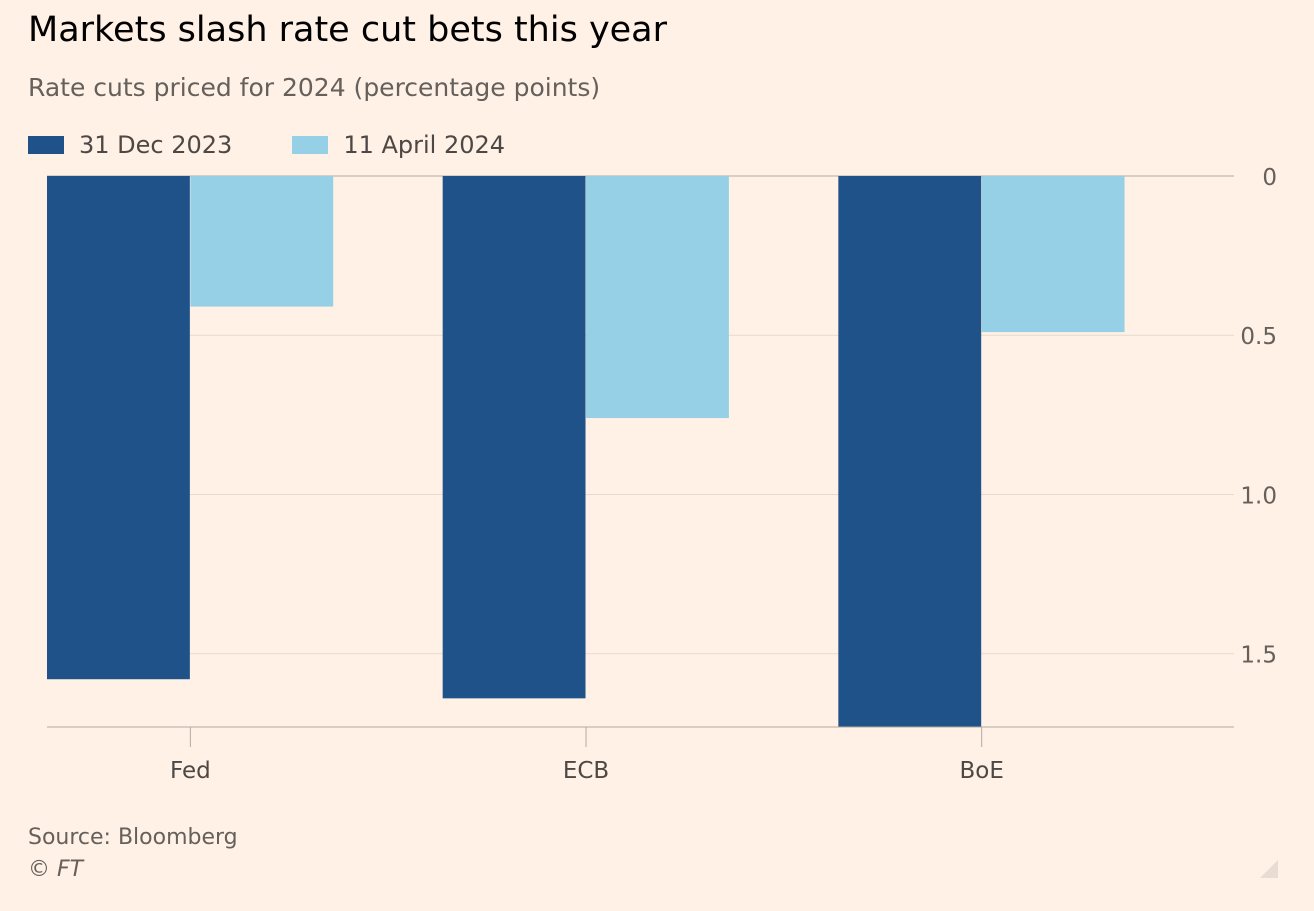  I want to click on y-tick-label: 1.0, so click(1258, 496).